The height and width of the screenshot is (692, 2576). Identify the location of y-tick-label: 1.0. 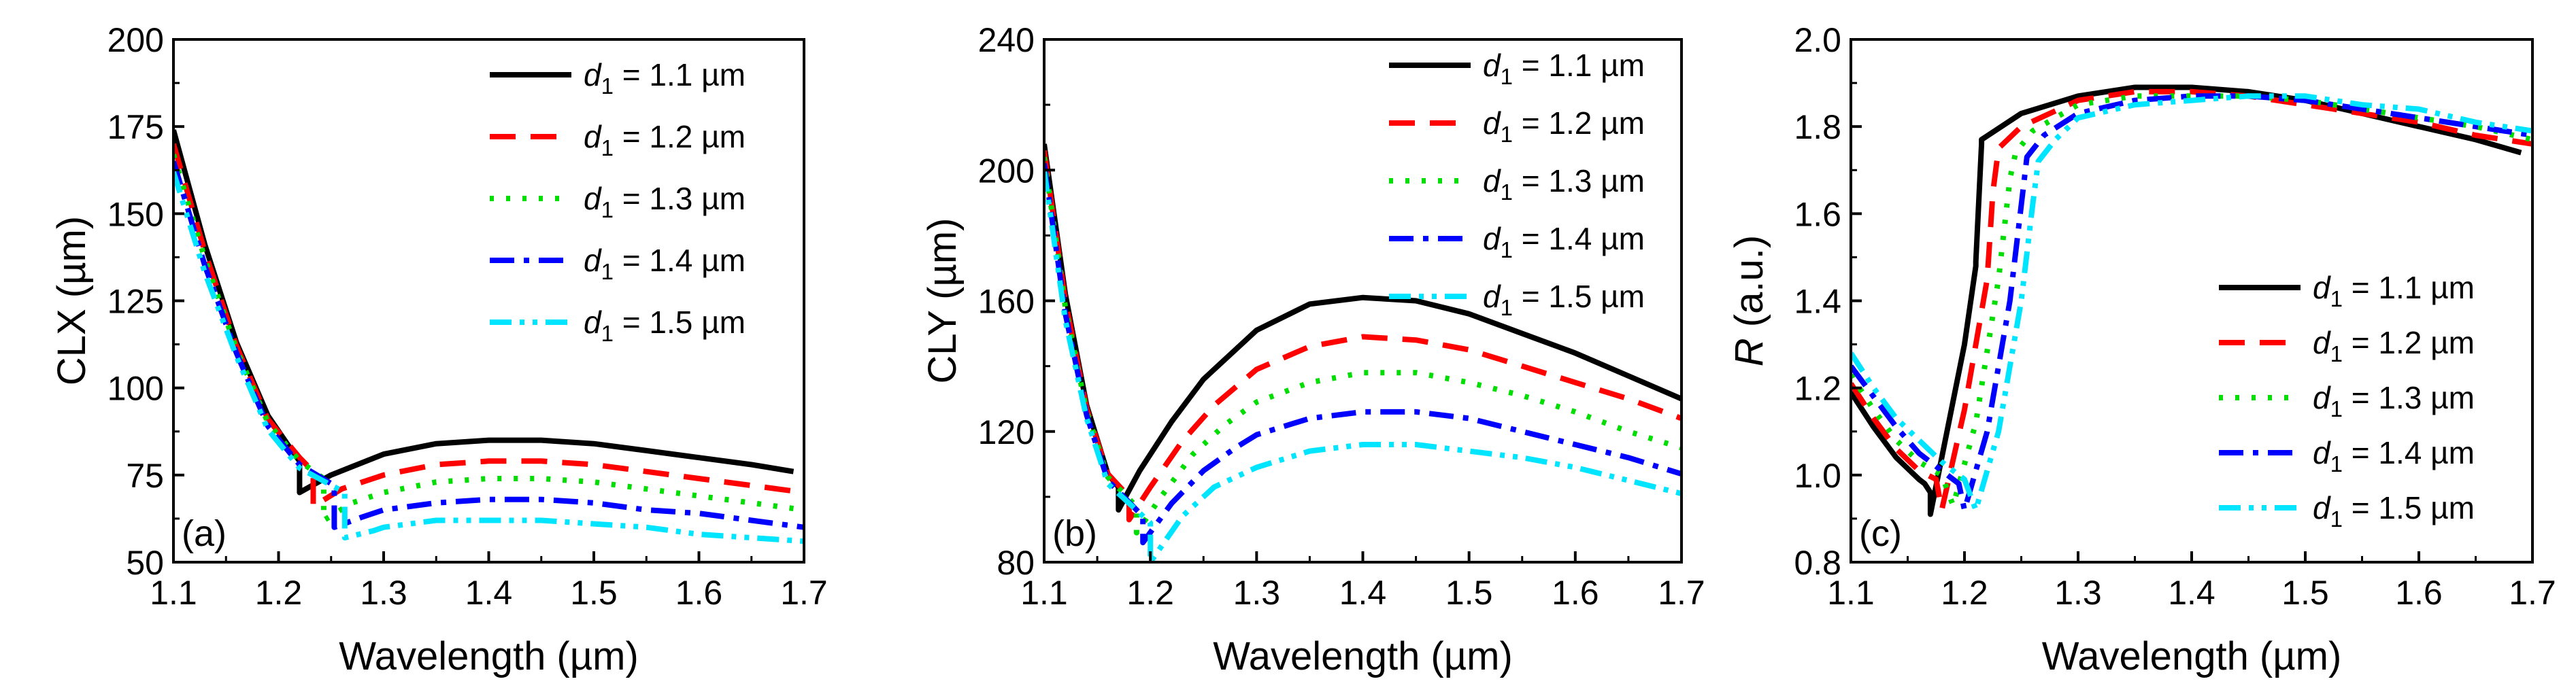
(1817, 476).